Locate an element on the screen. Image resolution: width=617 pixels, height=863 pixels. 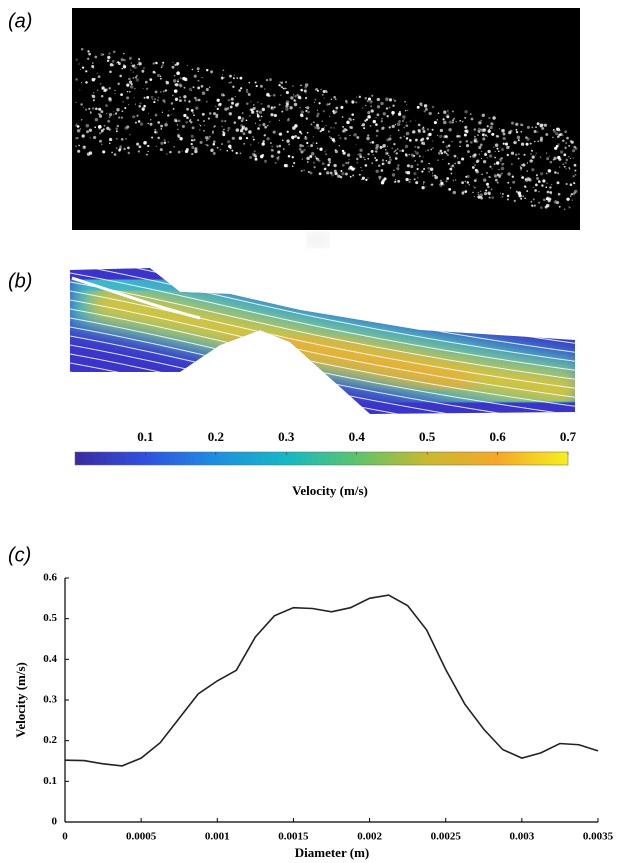
x-tick-label: 0.0005 is located at coordinates (141, 837).